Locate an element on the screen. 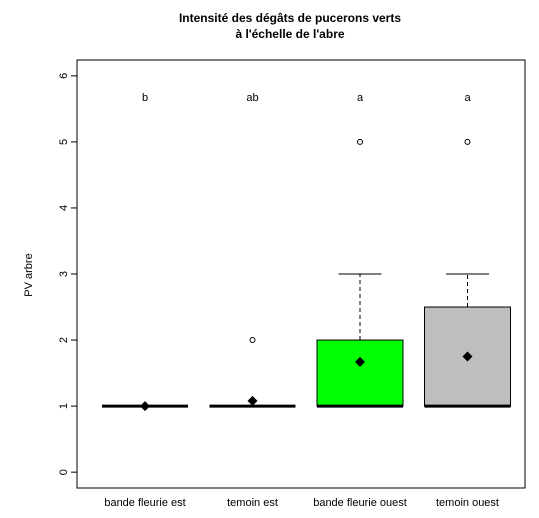 The image size is (539, 518). y-tick-label: 0 is located at coordinates (64, 472).